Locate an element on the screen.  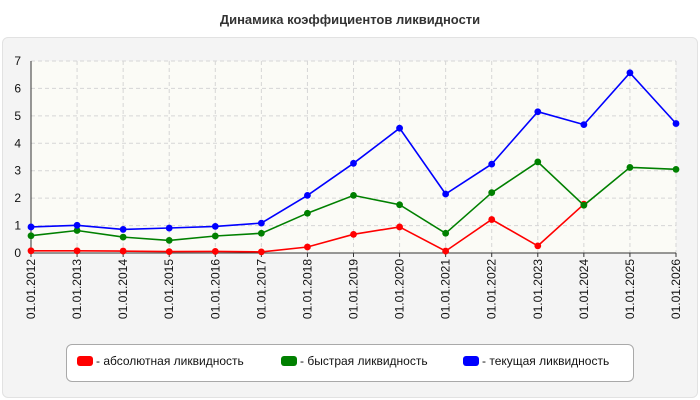
legend-label-absolute: - абсолютная ликвидность is located at coordinates (170, 361).